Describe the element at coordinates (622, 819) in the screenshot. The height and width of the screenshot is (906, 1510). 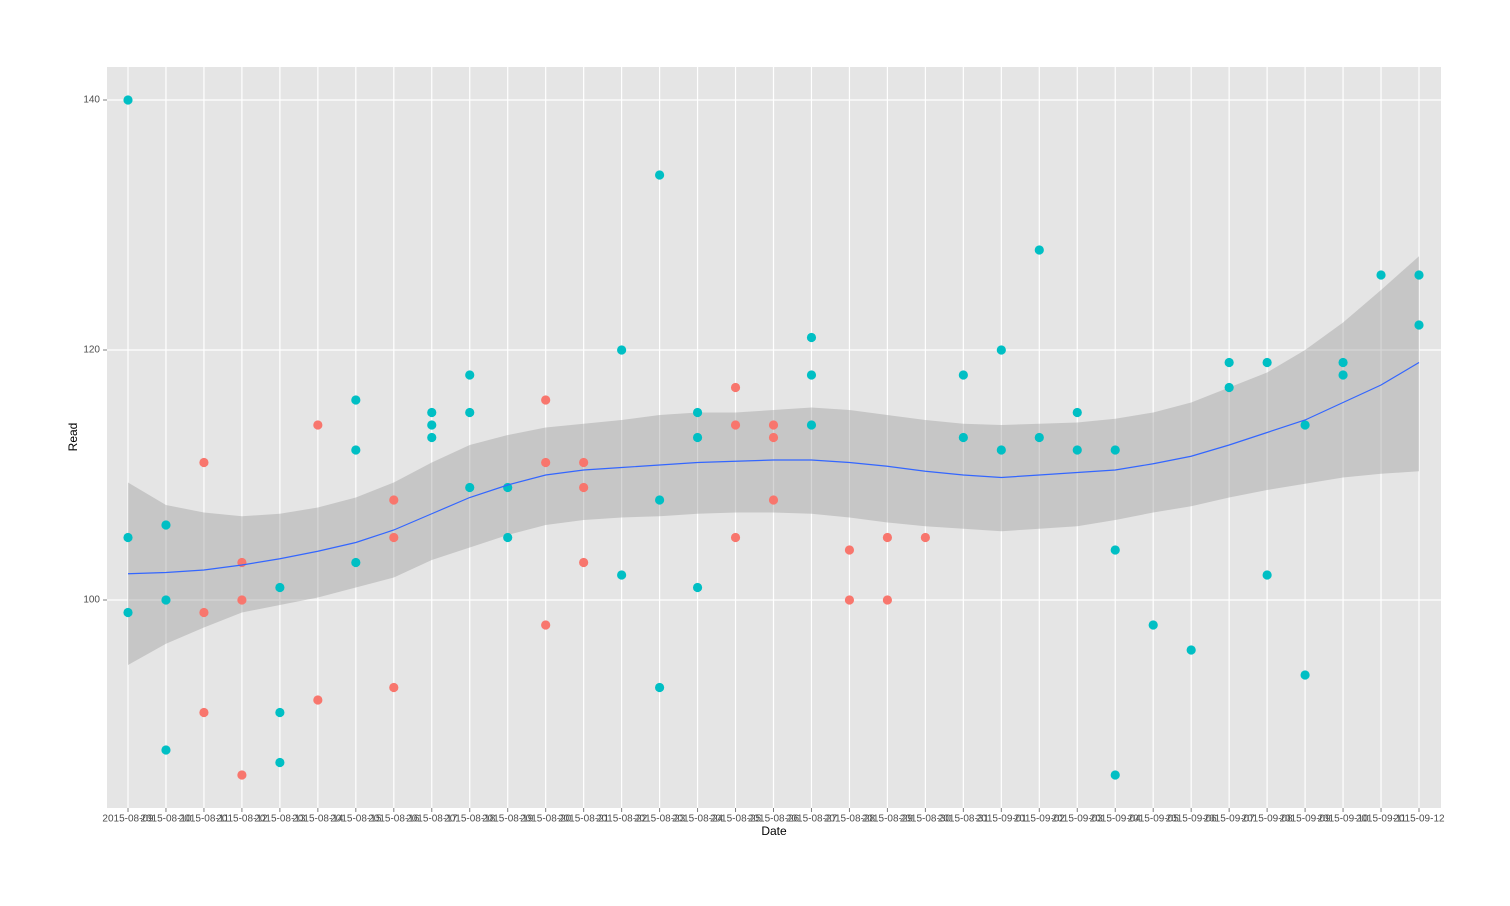
I see `x-tick-label: 2015-08-22` at that location.